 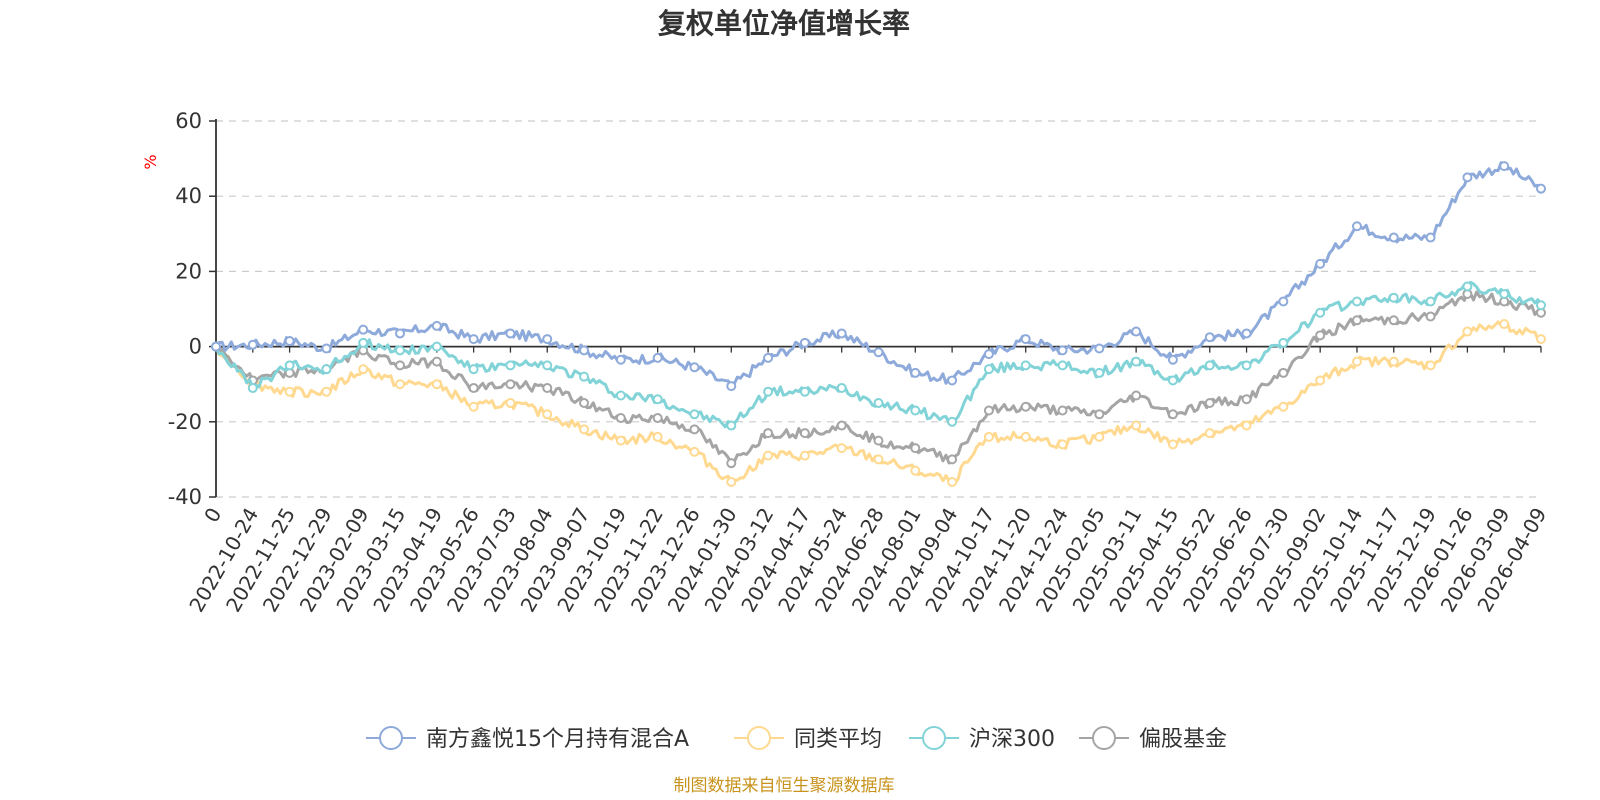 I want to click on y-tick-label: -20, so click(x=185, y=422).